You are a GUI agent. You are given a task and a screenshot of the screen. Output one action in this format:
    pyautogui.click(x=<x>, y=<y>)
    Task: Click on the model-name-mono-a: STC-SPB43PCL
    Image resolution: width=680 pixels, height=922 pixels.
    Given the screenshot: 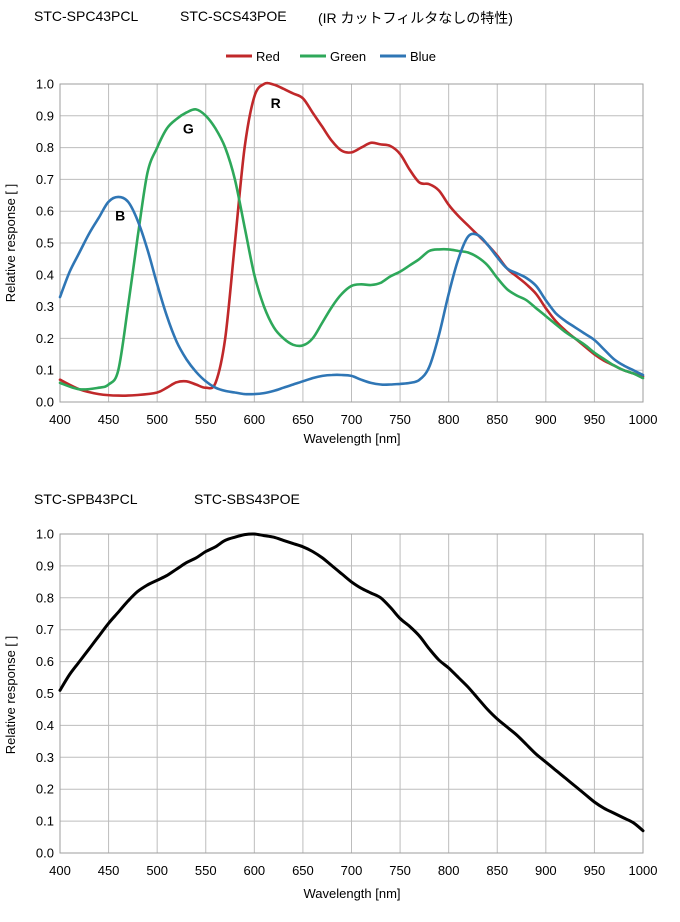 What is the action you would take?
    pyautogui.click(x=86, y=499)
    